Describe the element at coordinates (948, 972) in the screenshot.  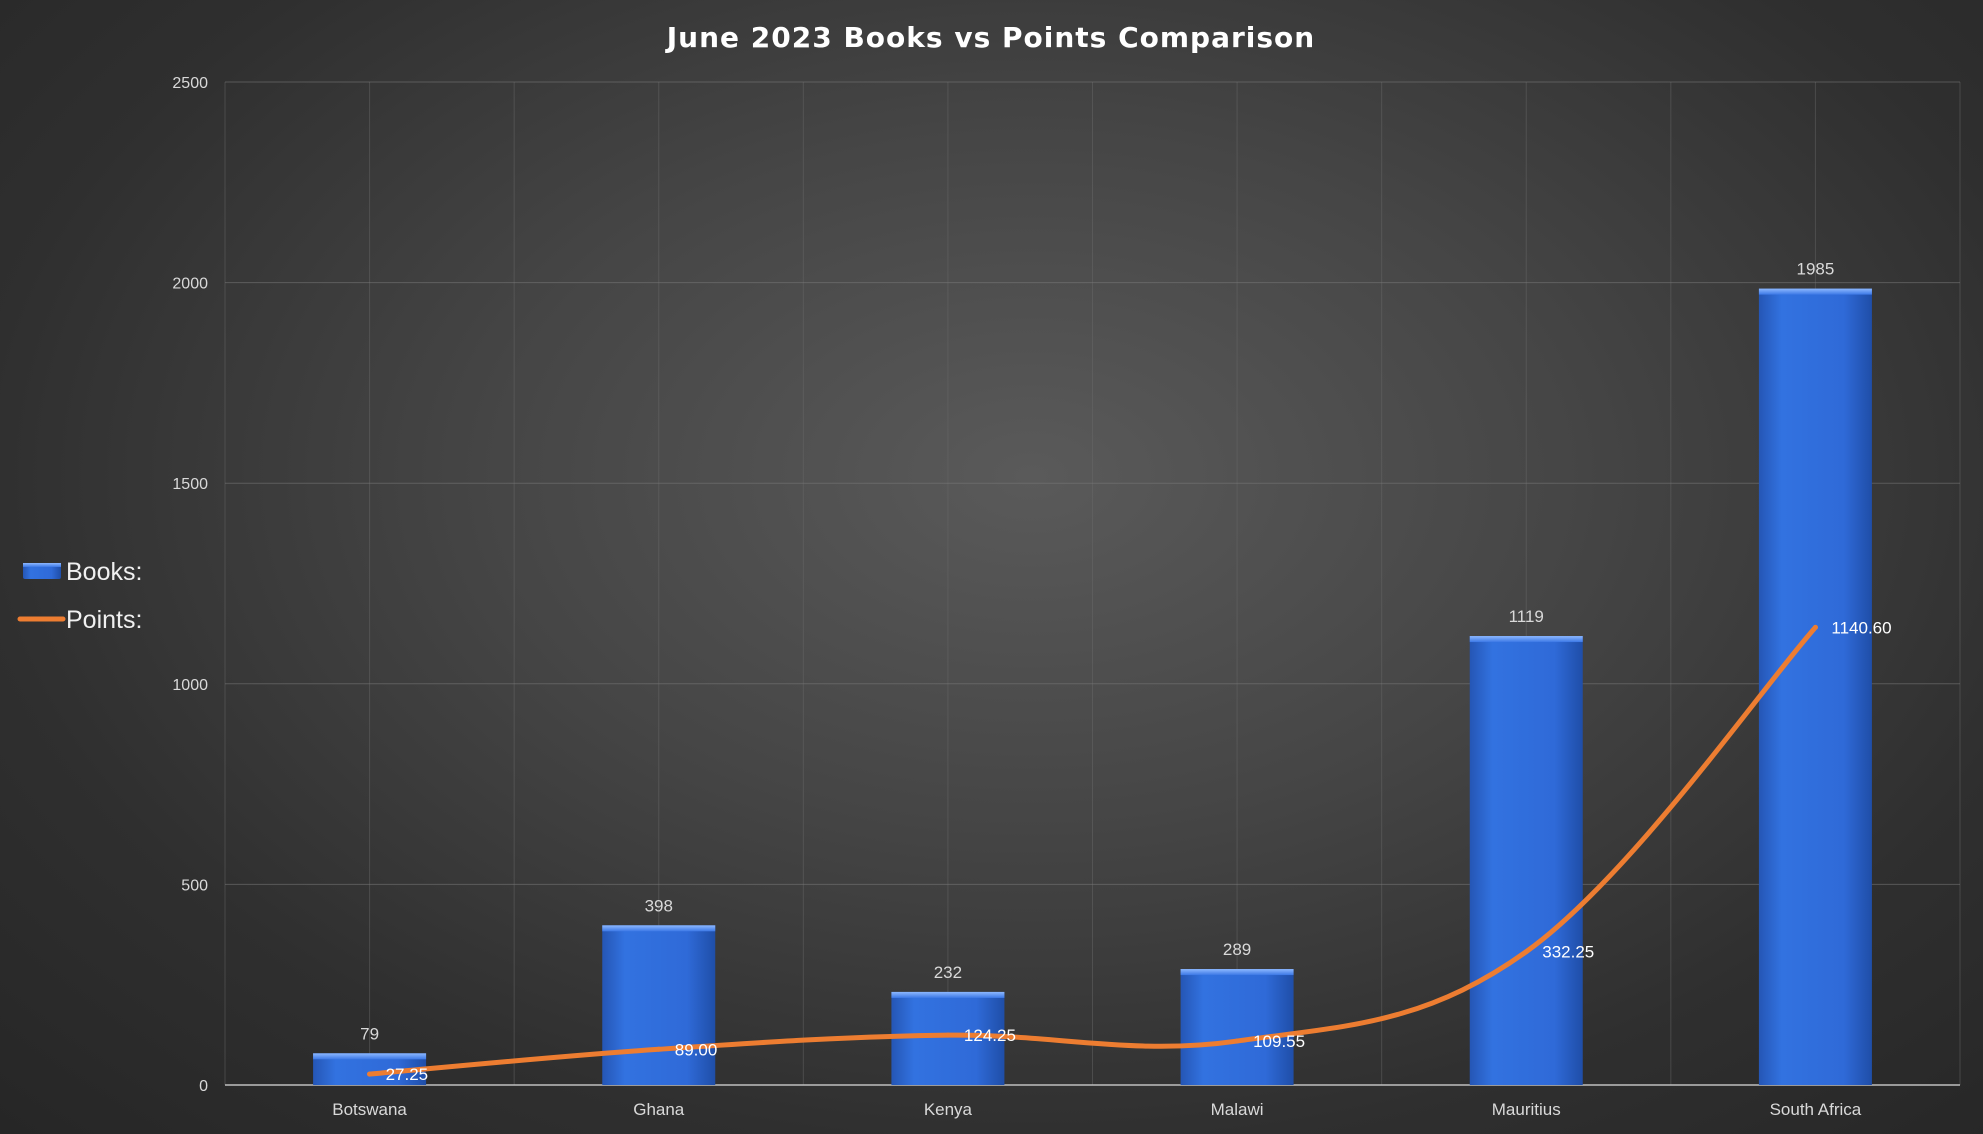
I see `bar-value-label: 232` at that location.